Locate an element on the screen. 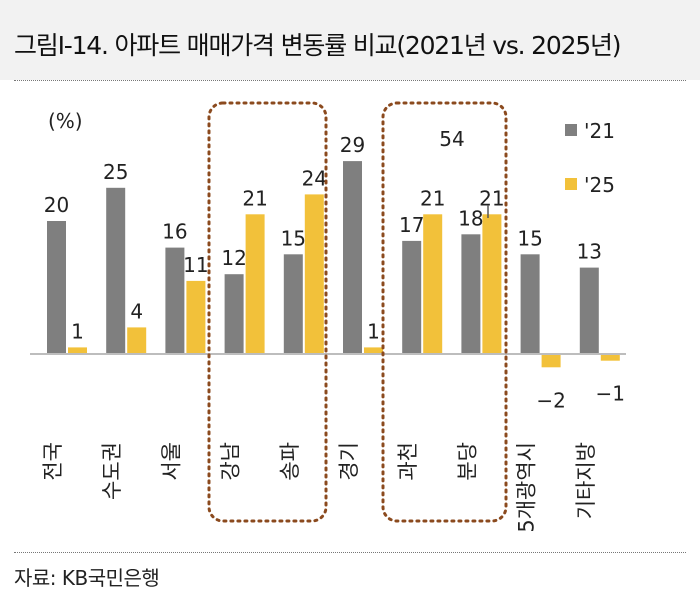 The image size is (700, 599). title-divider is located at coordinates (350, 80).